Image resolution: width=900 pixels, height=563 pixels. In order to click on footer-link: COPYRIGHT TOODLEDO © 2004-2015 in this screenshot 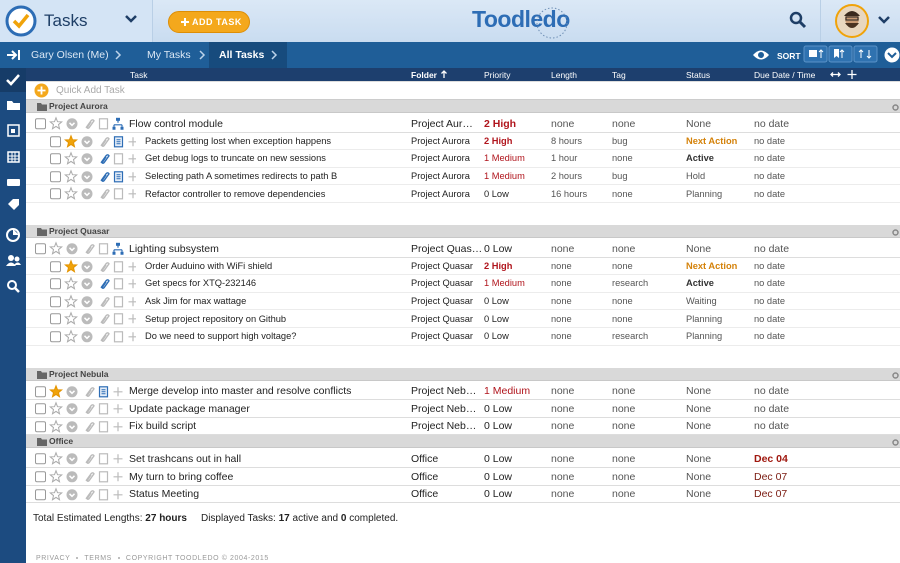, I will do `click(197, 558)`.